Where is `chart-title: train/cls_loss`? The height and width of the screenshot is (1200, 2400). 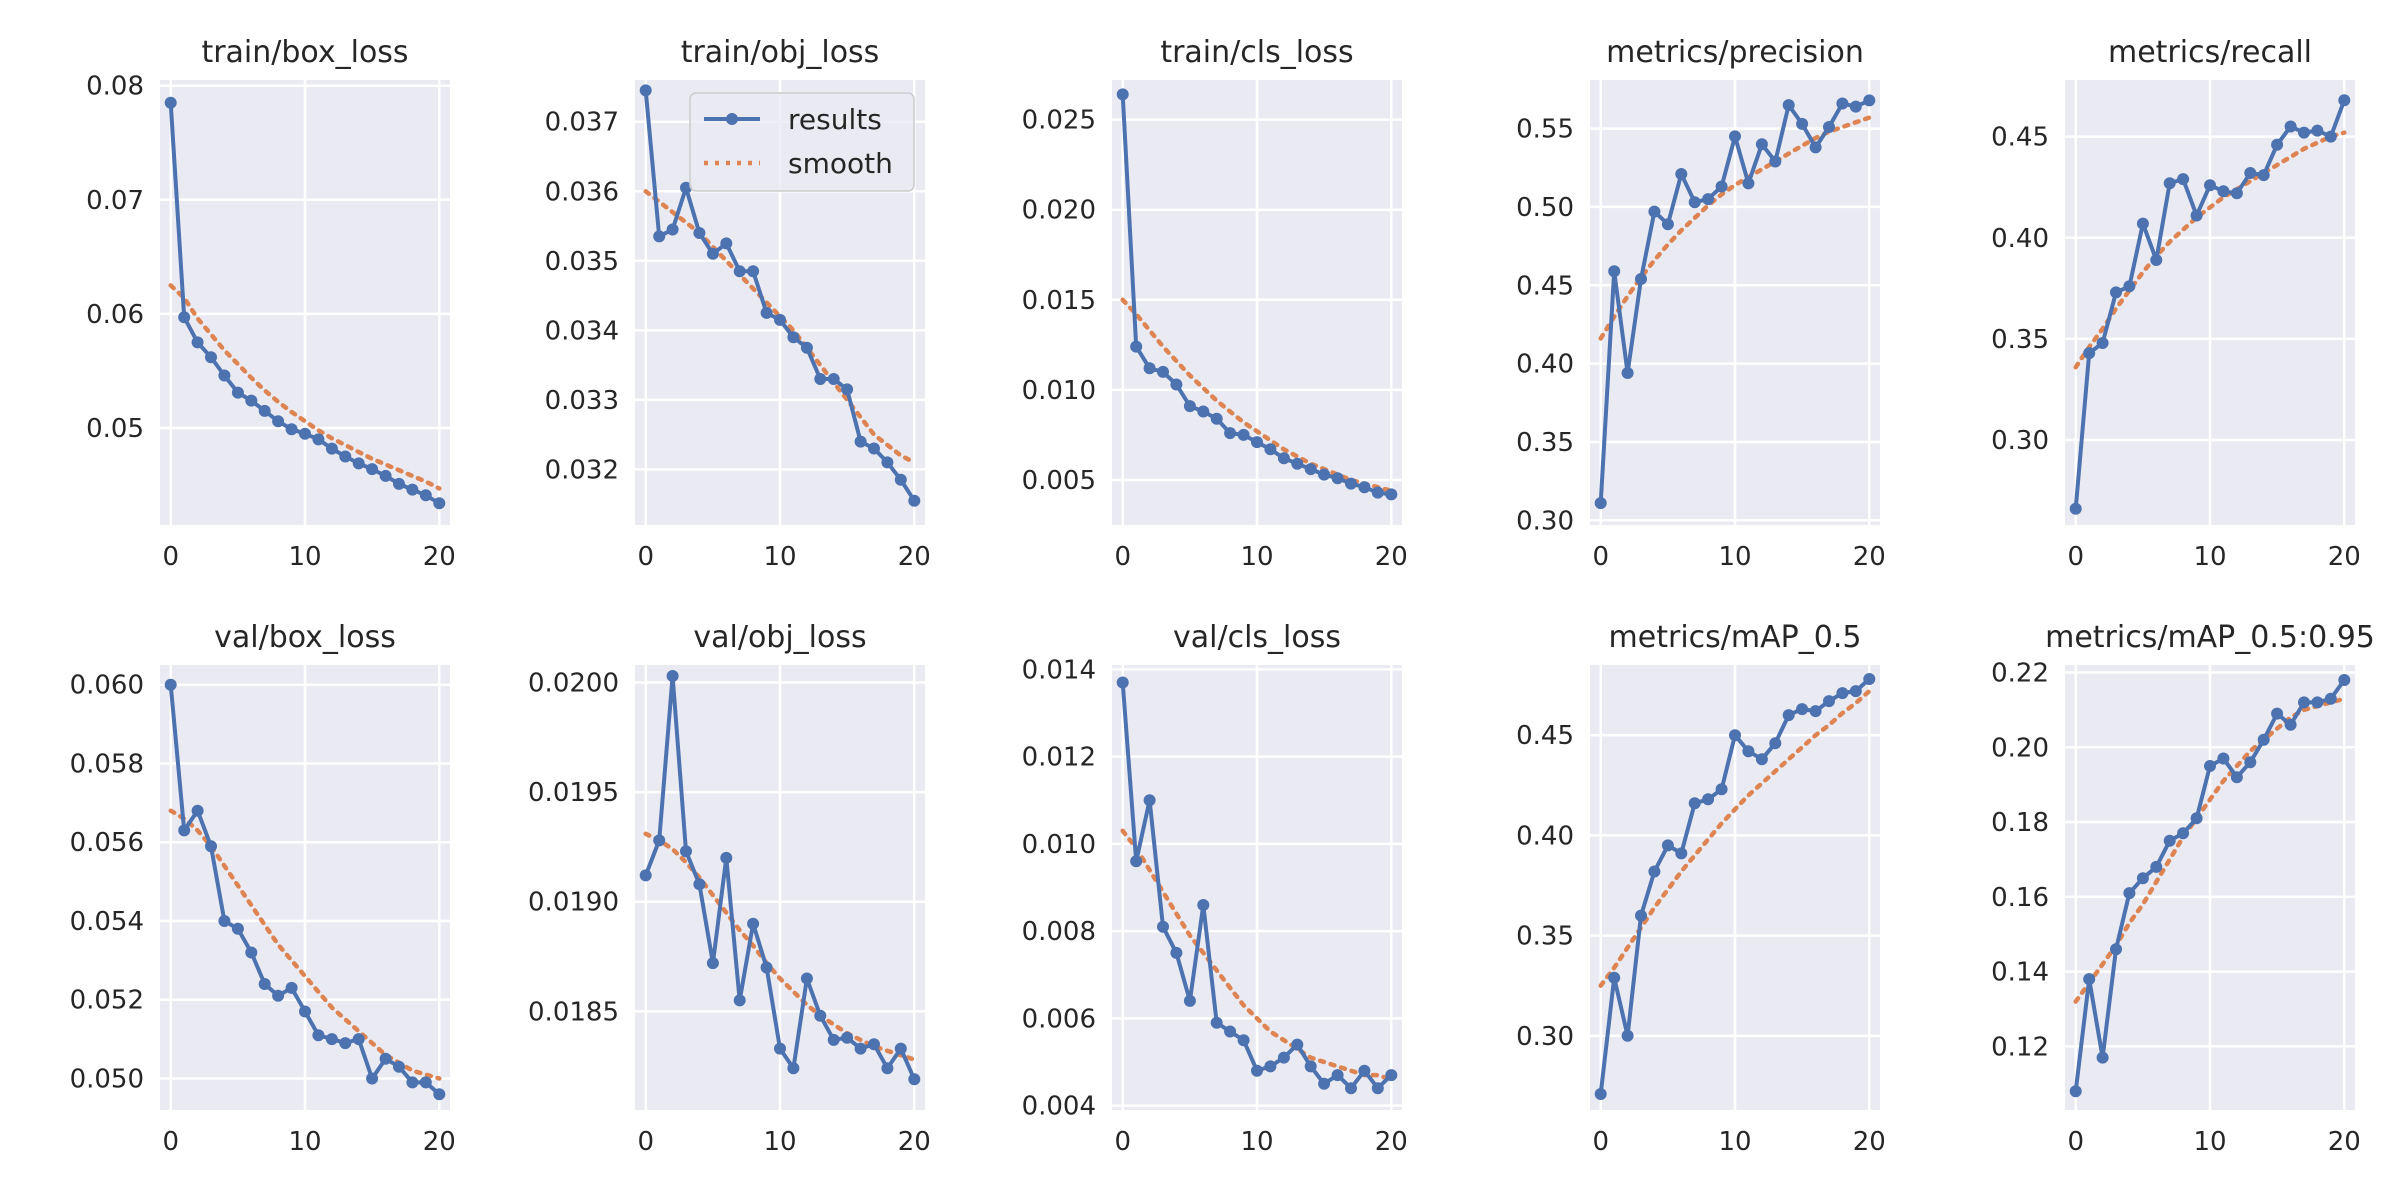 chart-title: train/cls_loss is located at coordinates (1256, 52).